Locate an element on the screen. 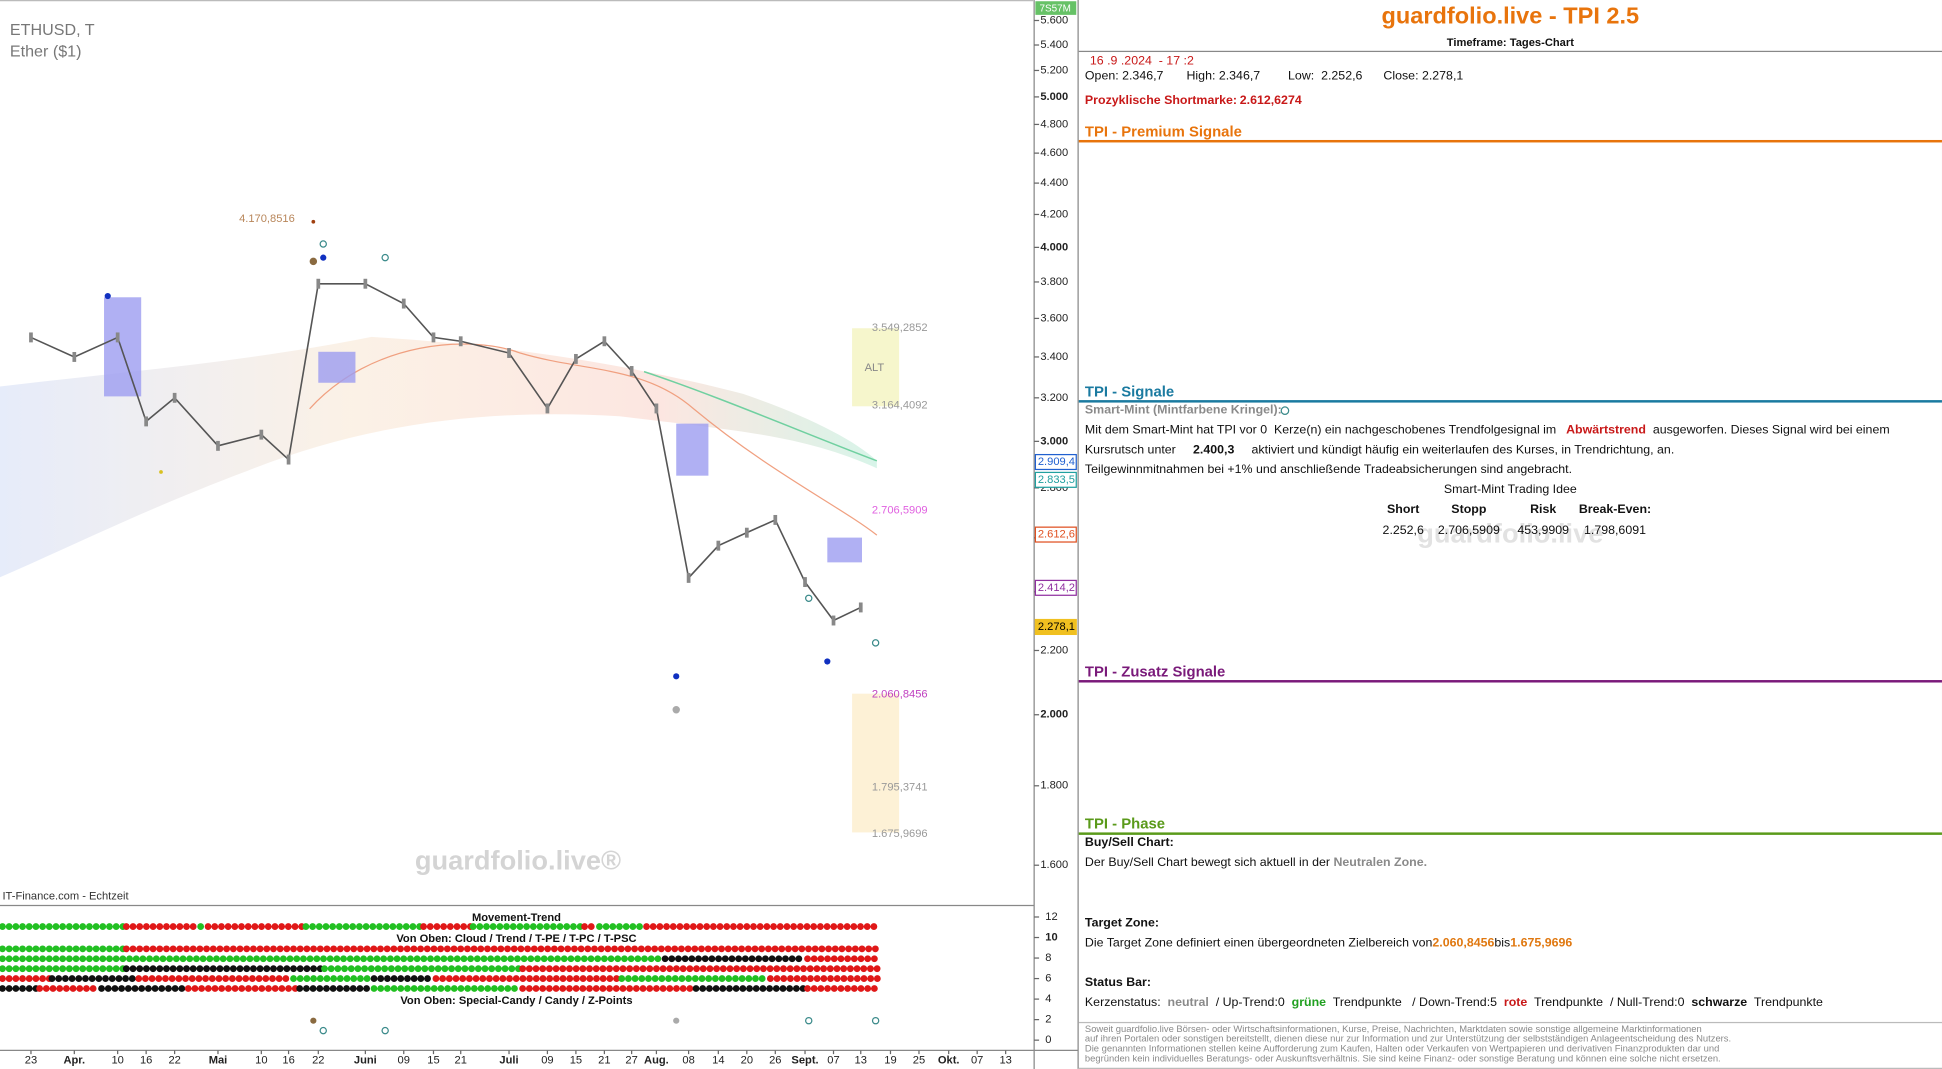 Image resolution: width=1942 pixels, height=1069 pixels. x-tick-label: Okt. is located at coordinates (949, 1060).